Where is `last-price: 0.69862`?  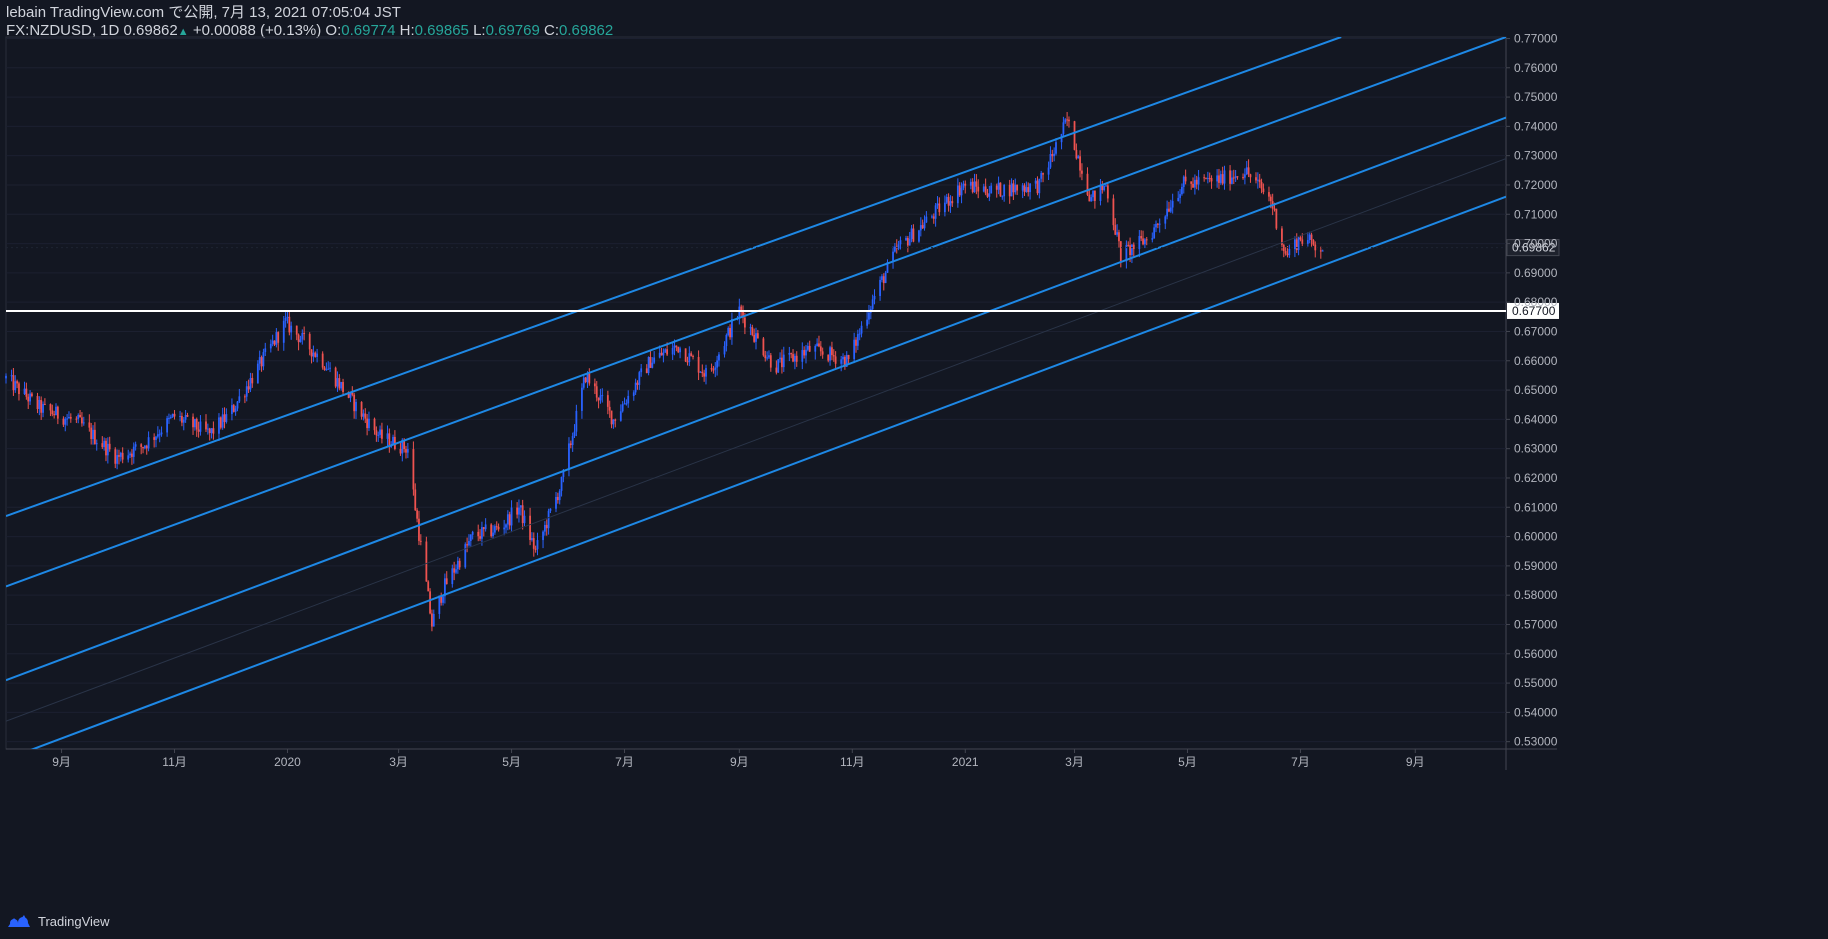 last-price: 0.69862 is located at coordinates (150, 30).